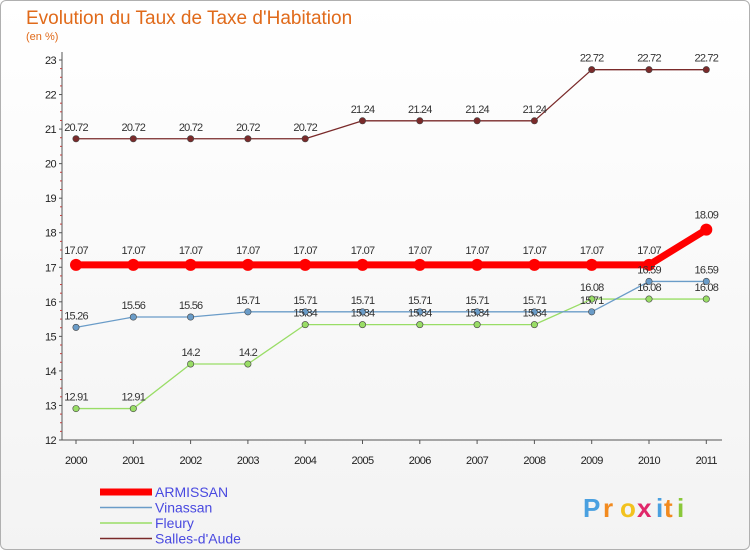 The height and width of the screenshot is (550, 750). Describe the element at coordinates (191, 461) in the screenshot. I see `x-tick-label: 2002` at that location.